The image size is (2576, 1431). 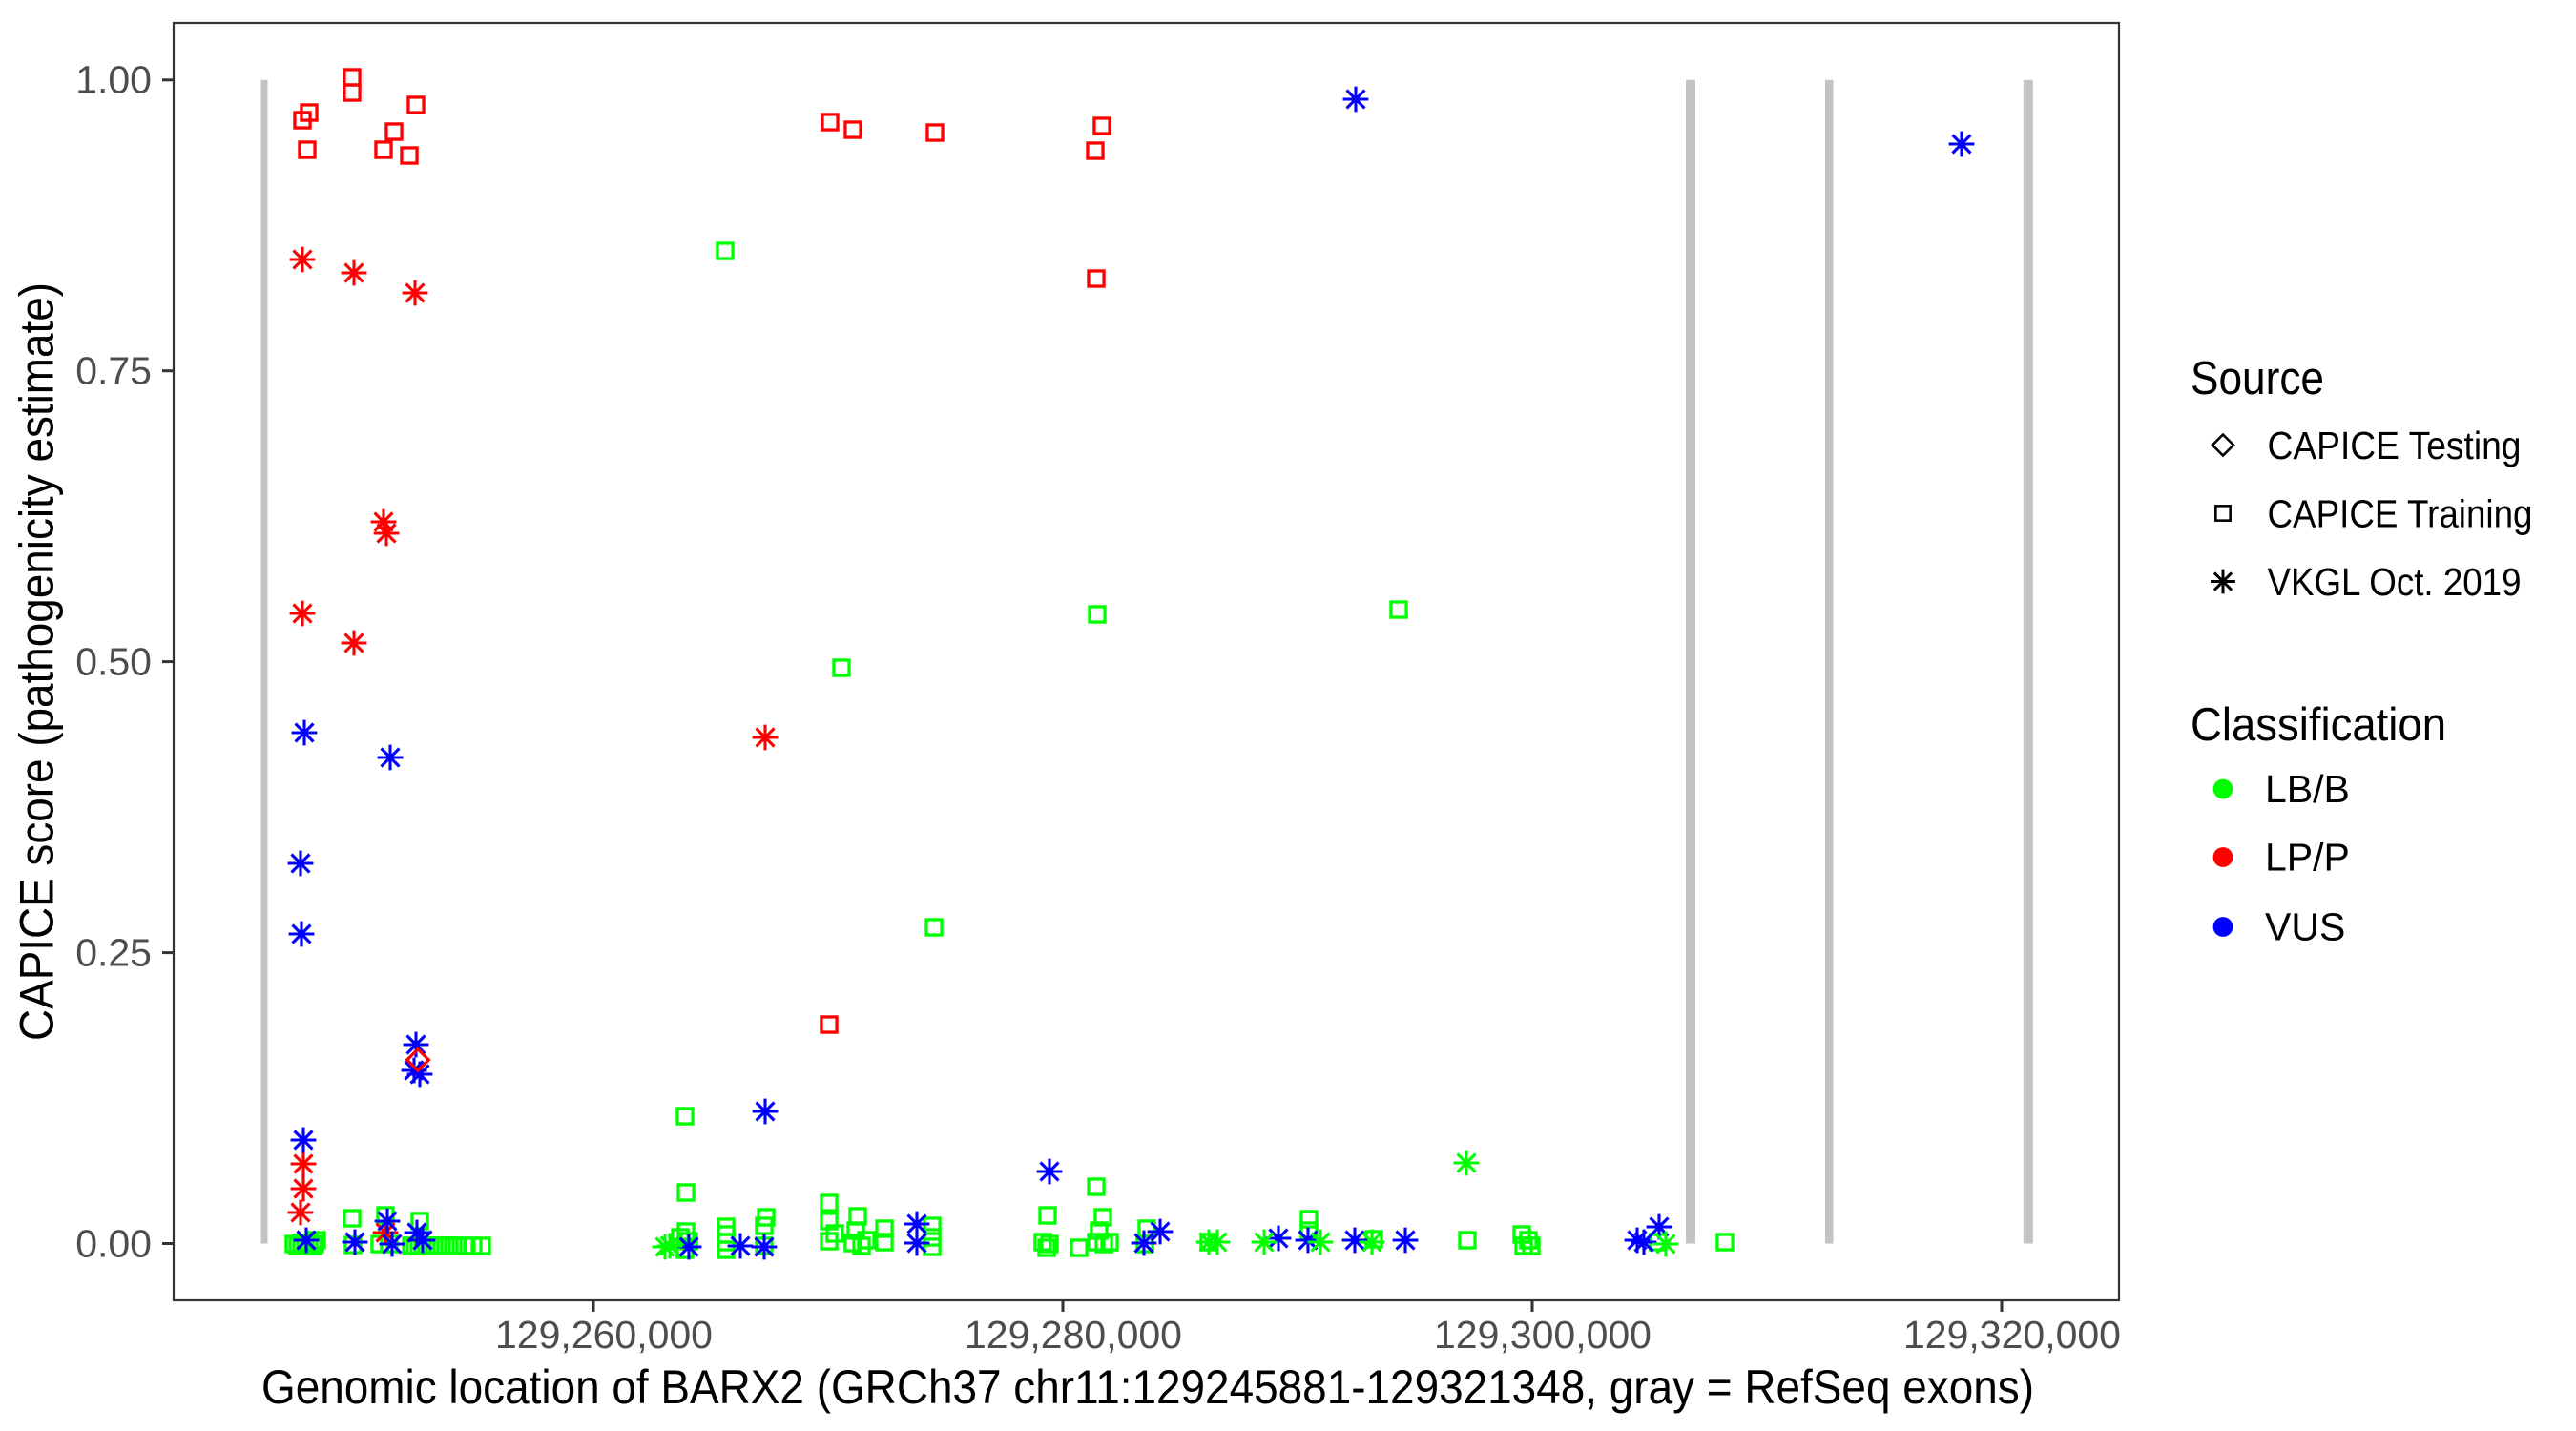 I want to click on svg-text: 0.00, so click(x=113, y=1243).